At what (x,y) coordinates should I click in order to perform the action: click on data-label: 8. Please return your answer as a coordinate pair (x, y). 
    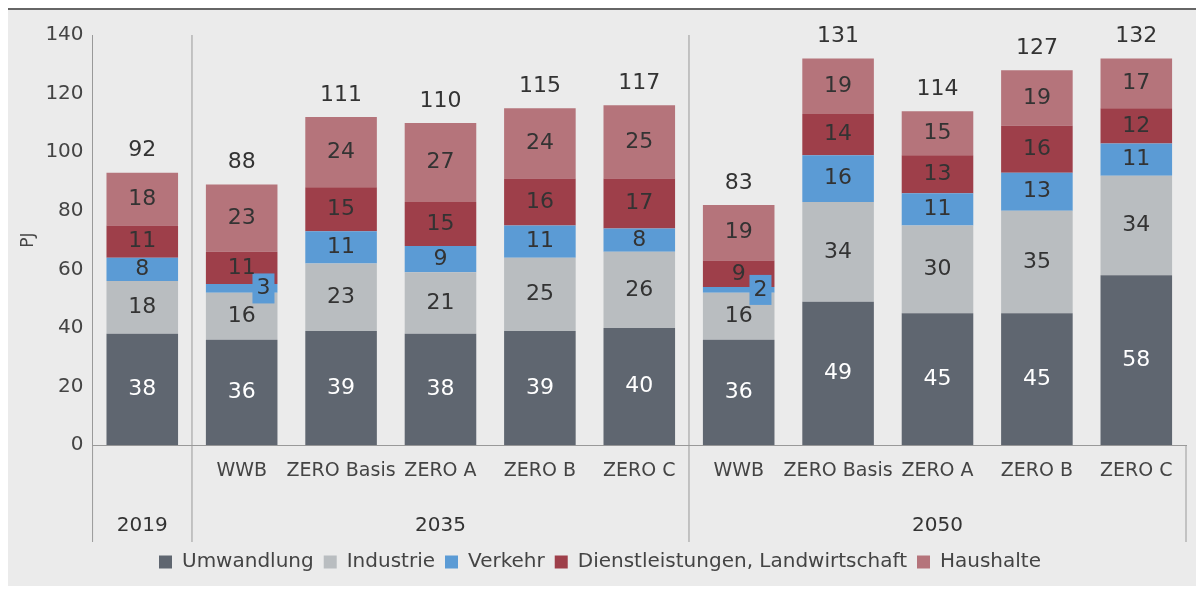
    Looking at the image, I should click on (142, 268).